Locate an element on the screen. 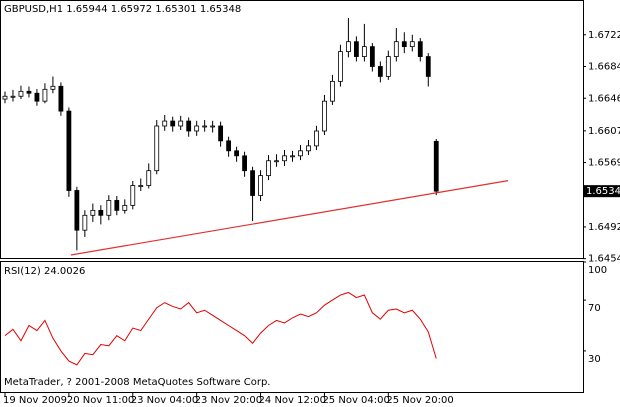 The image size is (620, 407). last-price-label: 1.65348 is located at coordinates (603, 191).